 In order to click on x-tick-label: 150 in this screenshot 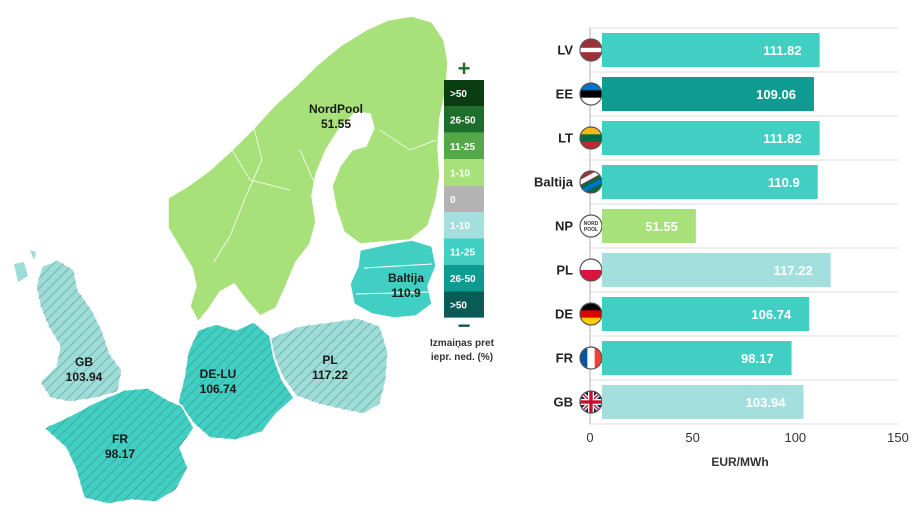, I will do `click(898, 437)`.